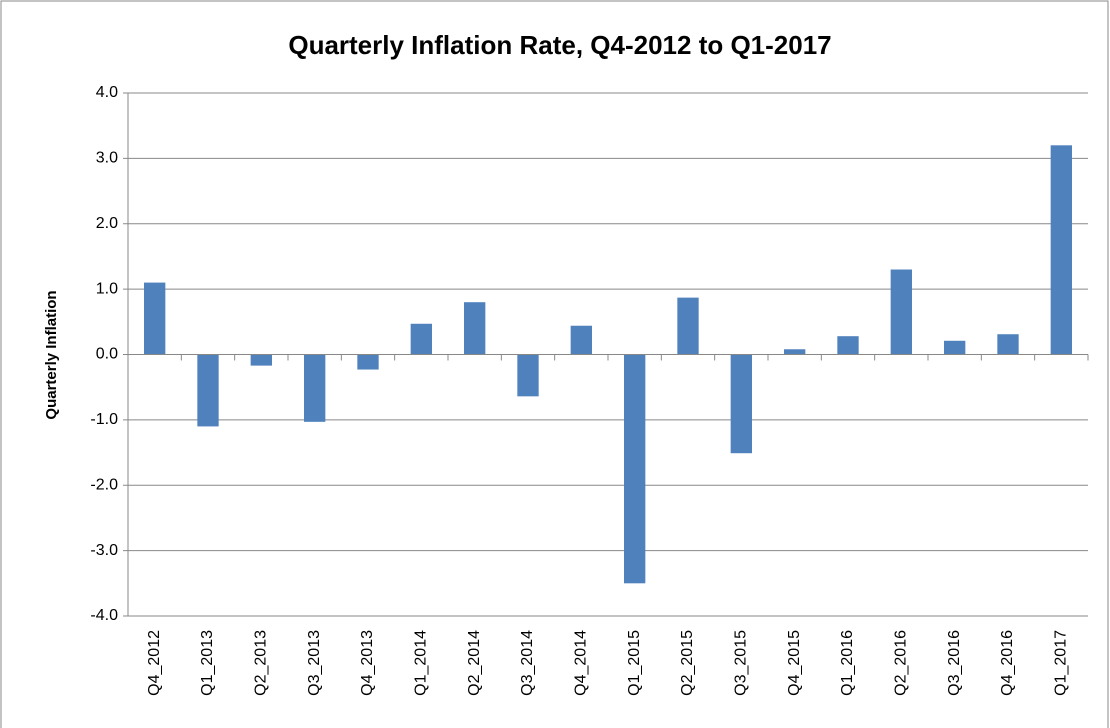  What do you see at coordinates (581, 663) in the screenshot?
I see `x-tick-label: Q4_2014` at bounding box center [581, 663].